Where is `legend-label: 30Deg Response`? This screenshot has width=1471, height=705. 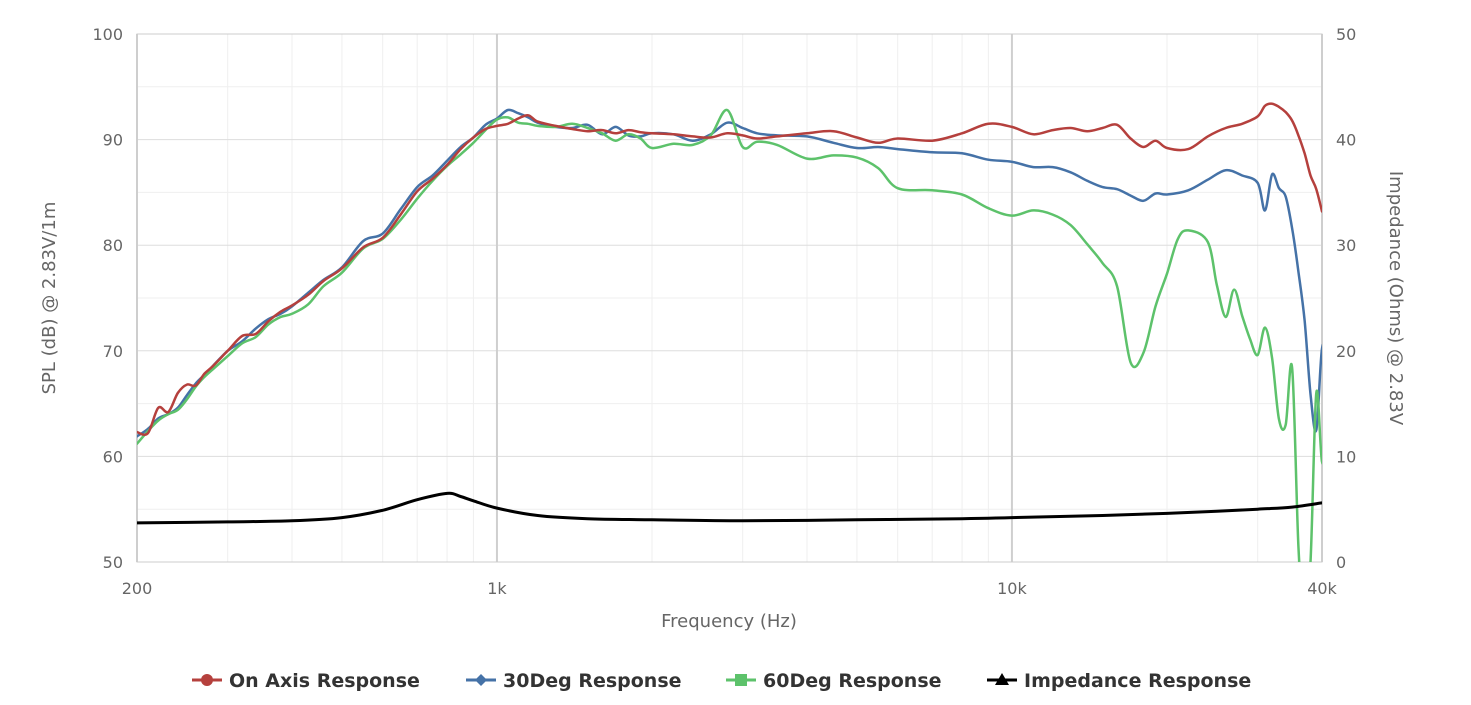
legend-label: 30Deg Response is located at coordinates (592, 681).